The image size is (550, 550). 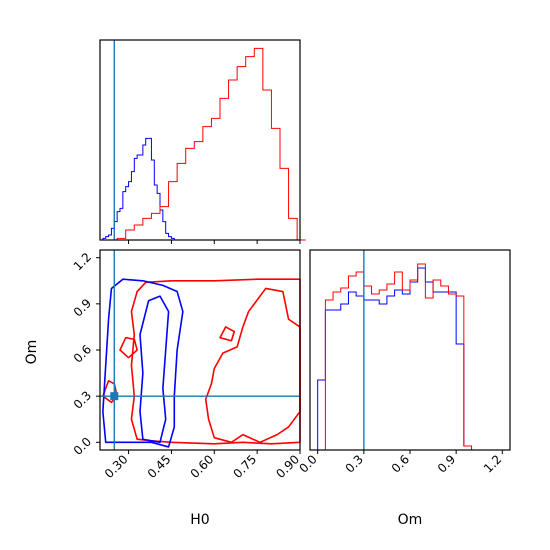 What do you see at coordinates (114, 396) in the screenshot?
I see `truth-marker` at bounding box center [114, 396].